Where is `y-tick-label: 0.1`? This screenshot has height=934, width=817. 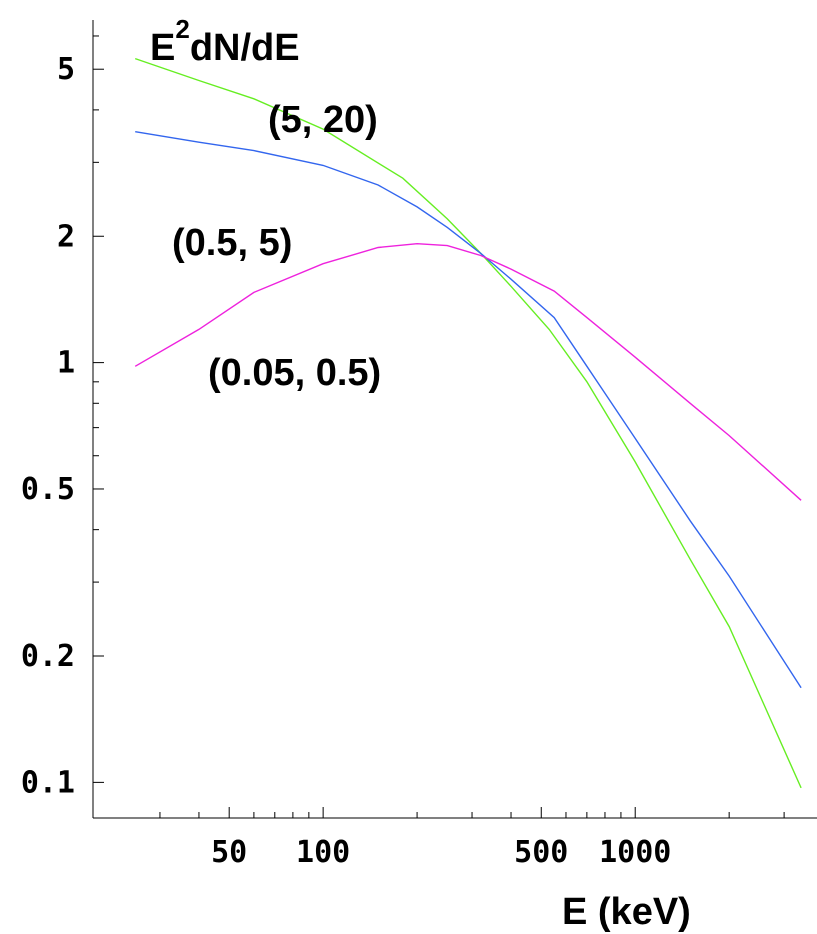
y-tick-label: 0.1 is located at coordinates (48, 782).